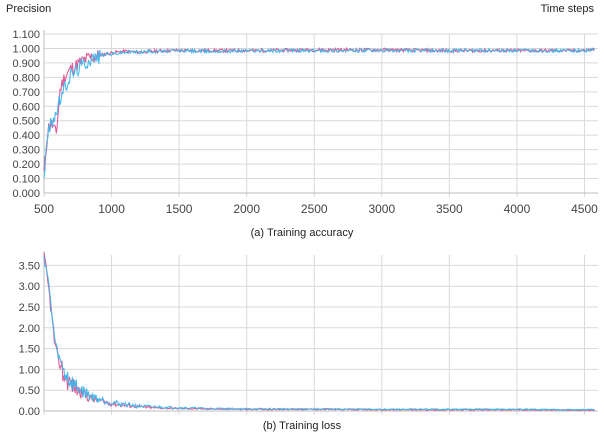 This screenshot has height=437, width=604. Describe the element at coordinates (26, 78) in the screenshot. I see `y-tick-label: 0.800` at that location.